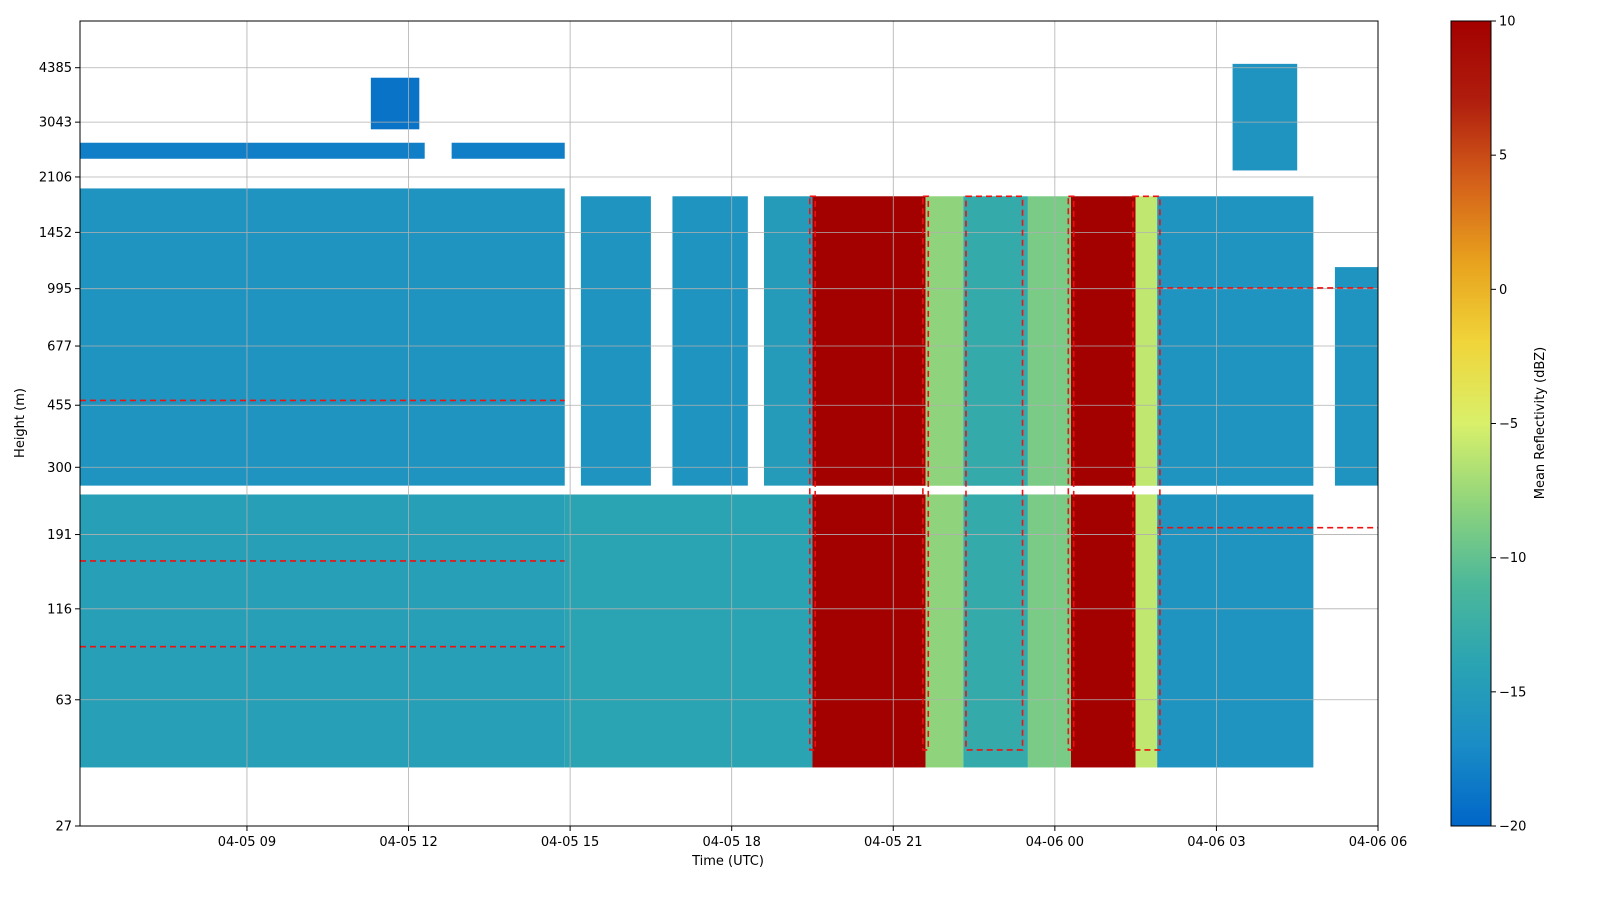 The height and width of the screenshot is (900, 1600). What do you see at coordinates (1512, 692) in the screenshot?
I see `colorbar-tick-label-5: −15` at bounding box center [1512, 692].